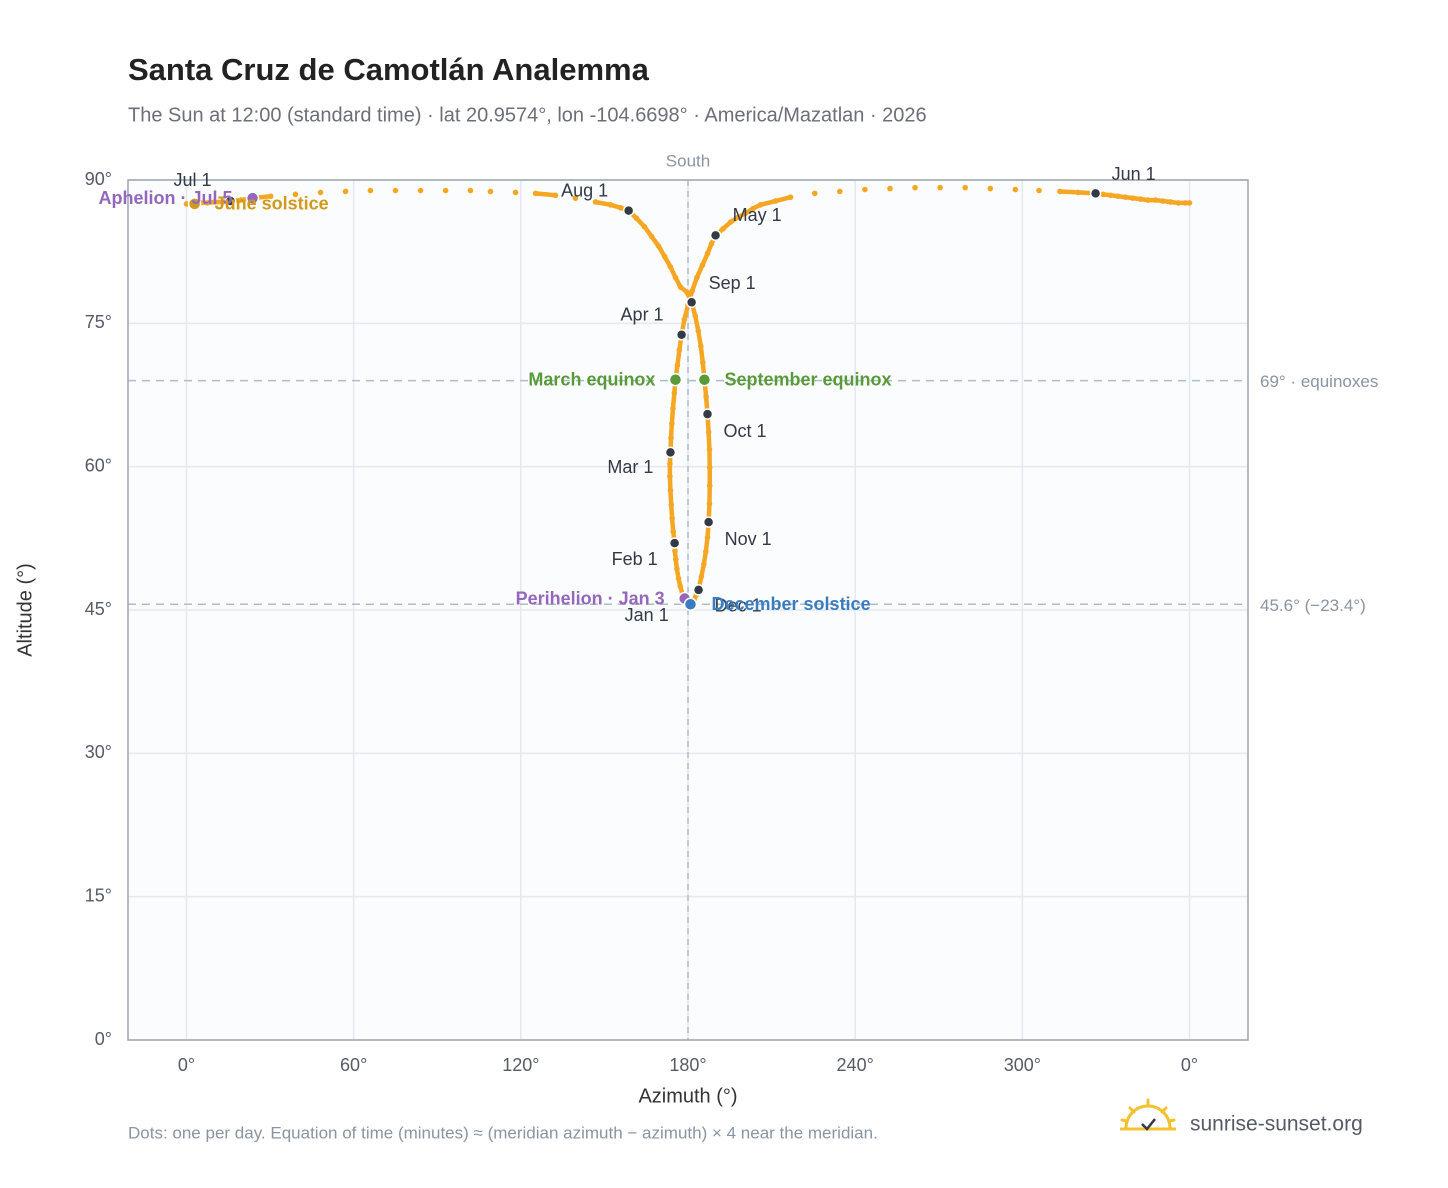 The image size is (1448, 1188). What do you see at coordinates (791, 604) in the screenshot?
I see `event-label: December solstice` at bounding box center [791, 604].